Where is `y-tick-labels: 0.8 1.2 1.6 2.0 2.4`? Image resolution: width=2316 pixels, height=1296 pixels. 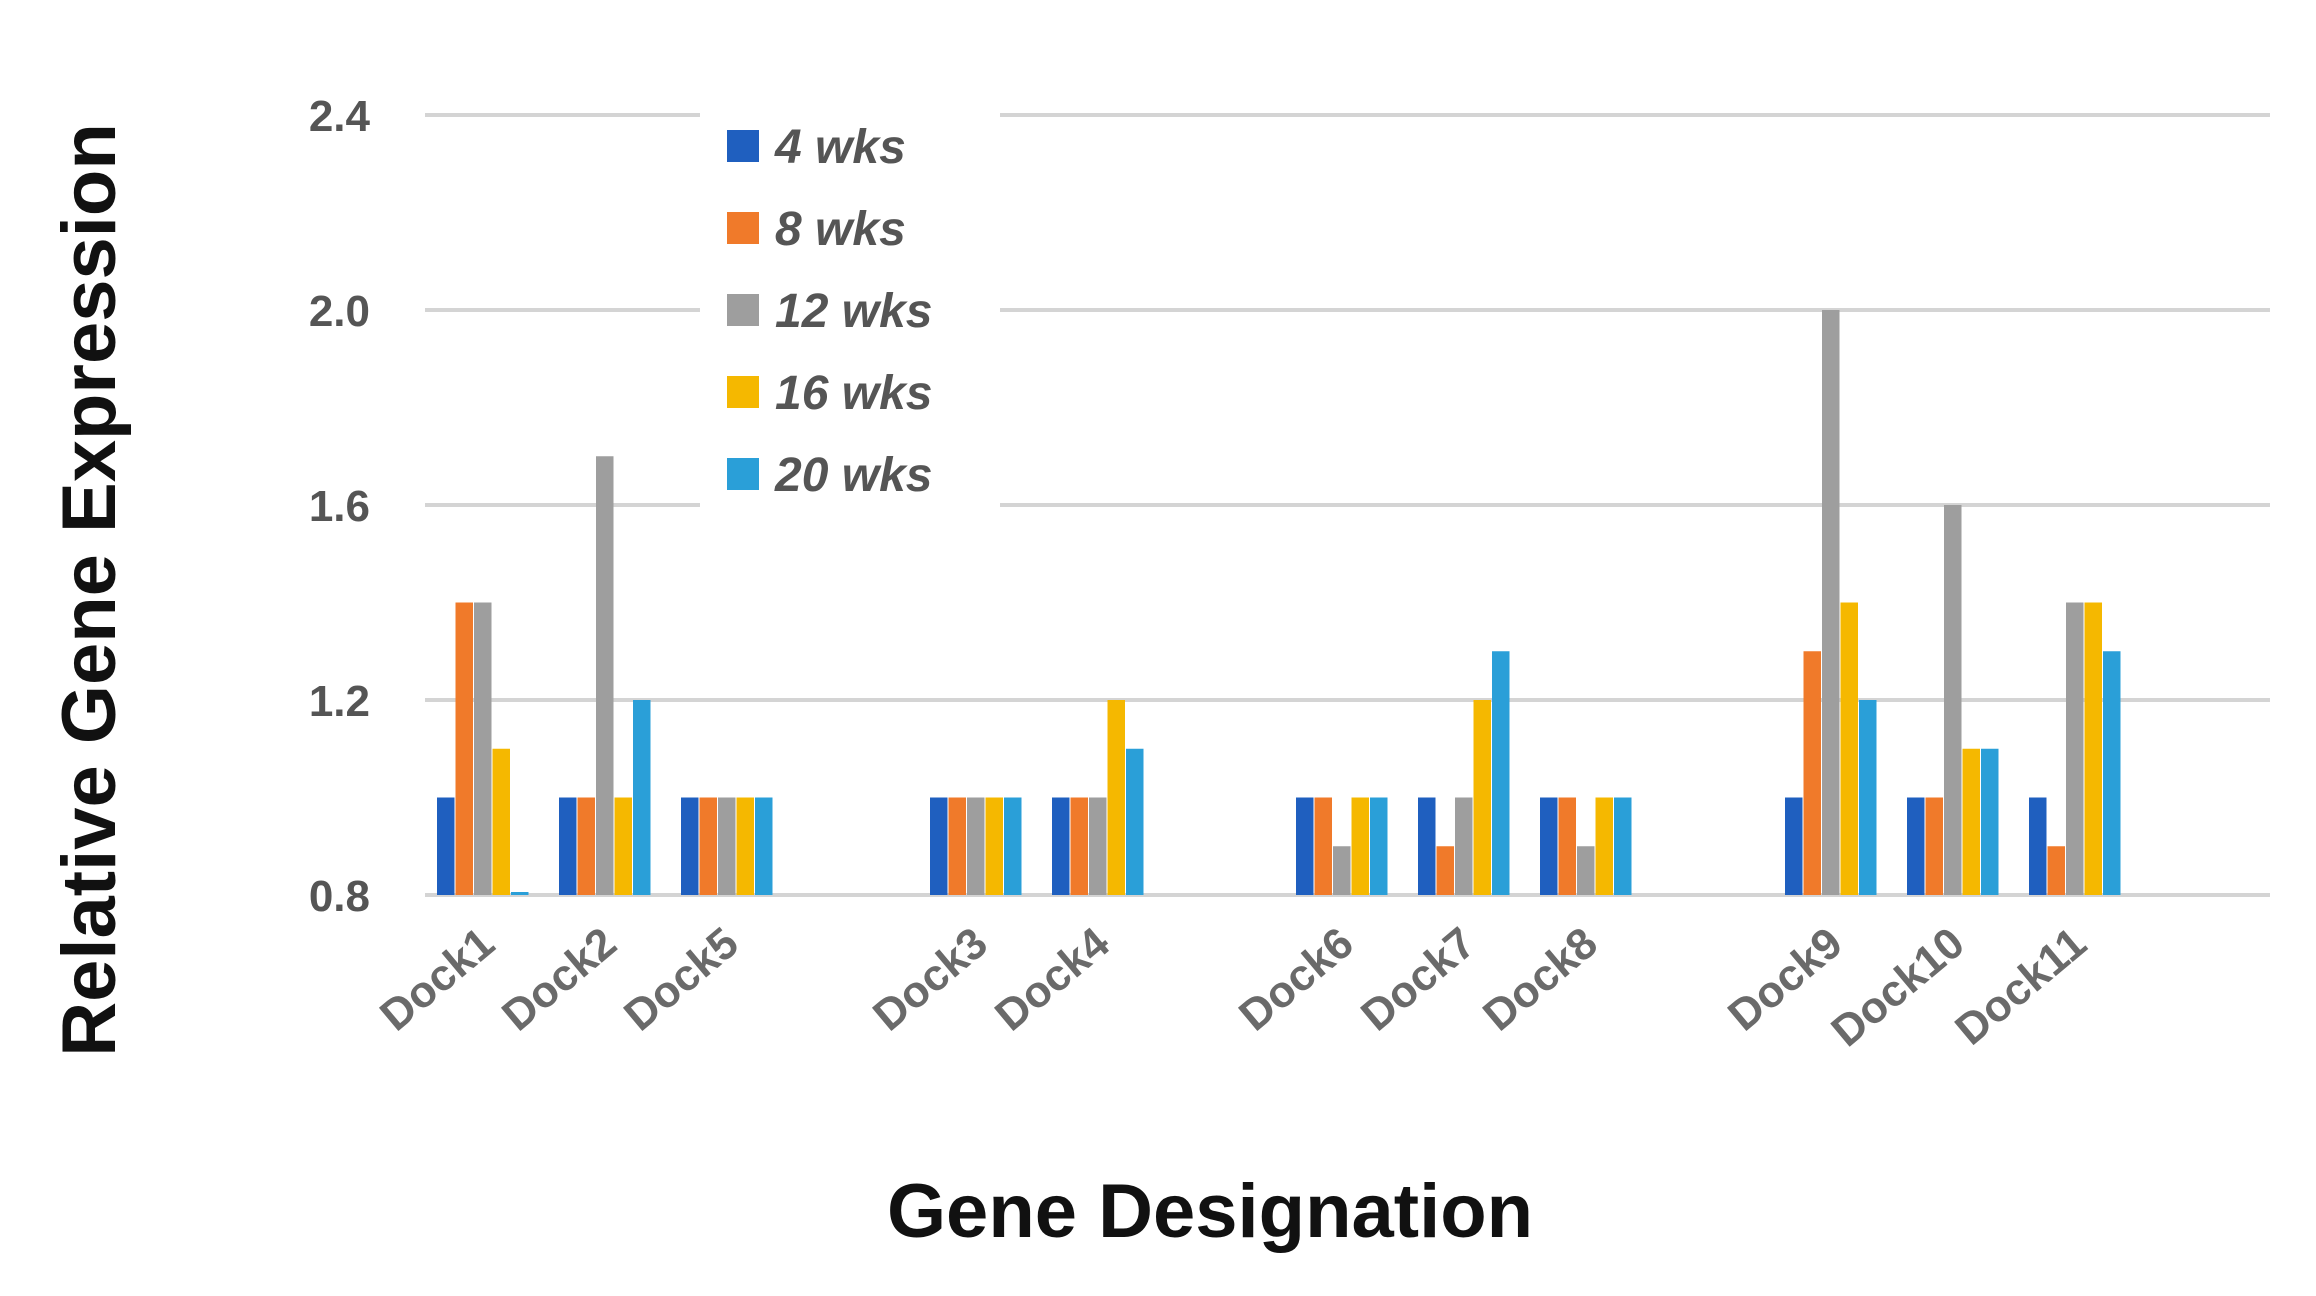
y-tick-labels: 0.8 1.2 1.6 2.0 2.4 is located at coordinates (340, 506).